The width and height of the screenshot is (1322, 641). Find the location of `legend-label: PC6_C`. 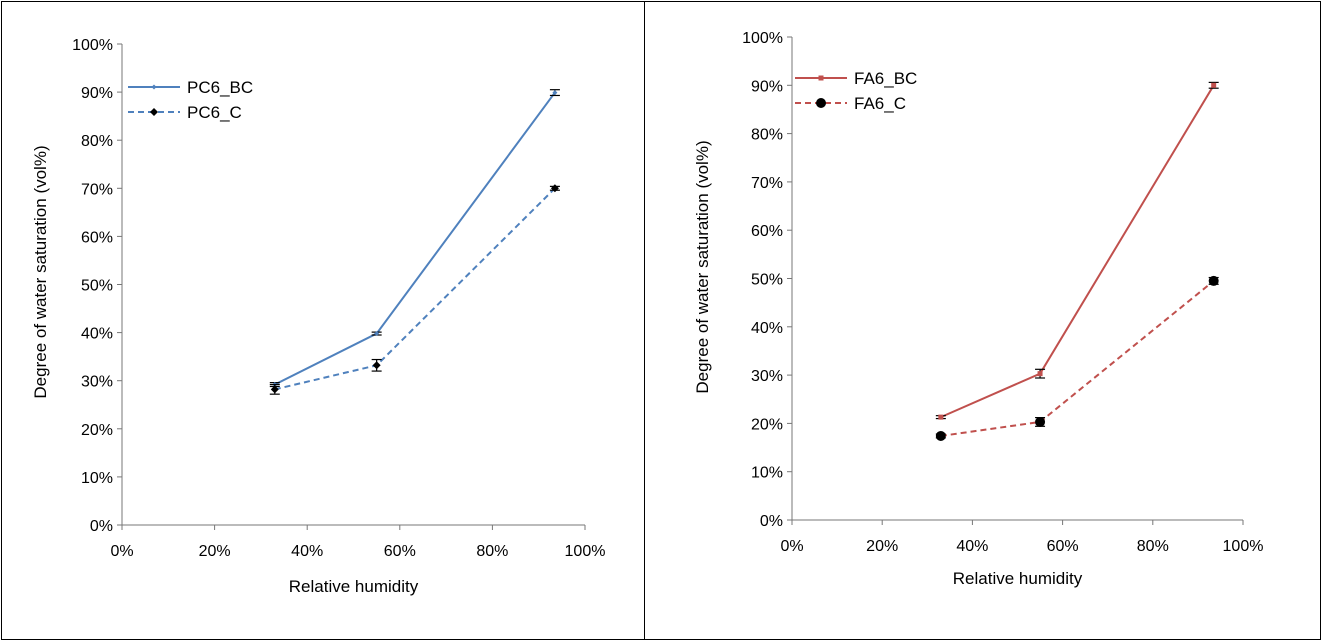

legend-label: PC6_C is located at coordinates (214, 112).